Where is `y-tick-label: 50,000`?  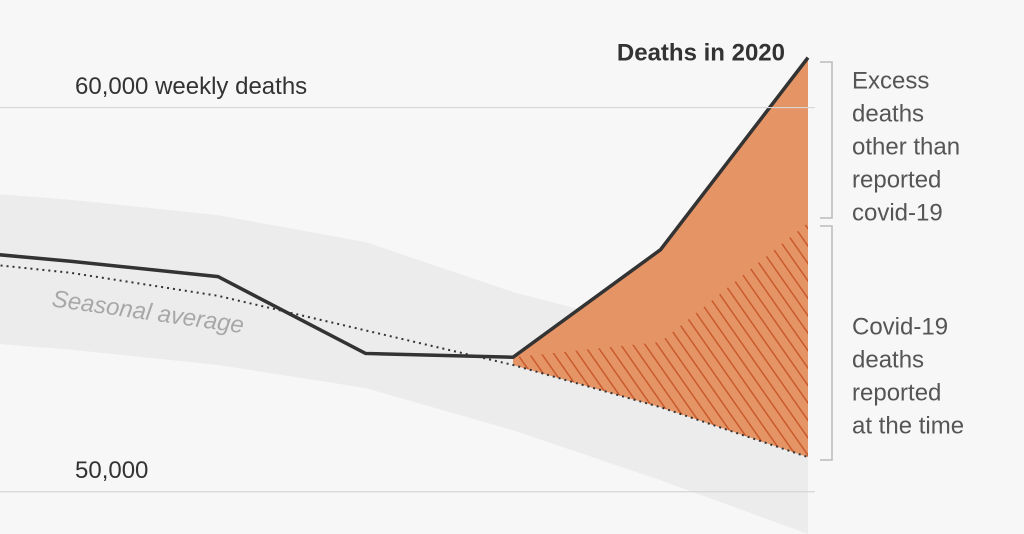 y-tick-label: 50,000 is located at coordinates (111, 470).